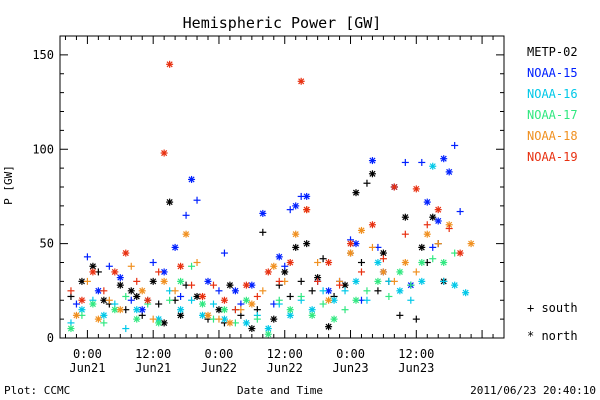 This screenshot has height=400, width=600. I want to click on y-tick-label: 100, so click(43, 149).